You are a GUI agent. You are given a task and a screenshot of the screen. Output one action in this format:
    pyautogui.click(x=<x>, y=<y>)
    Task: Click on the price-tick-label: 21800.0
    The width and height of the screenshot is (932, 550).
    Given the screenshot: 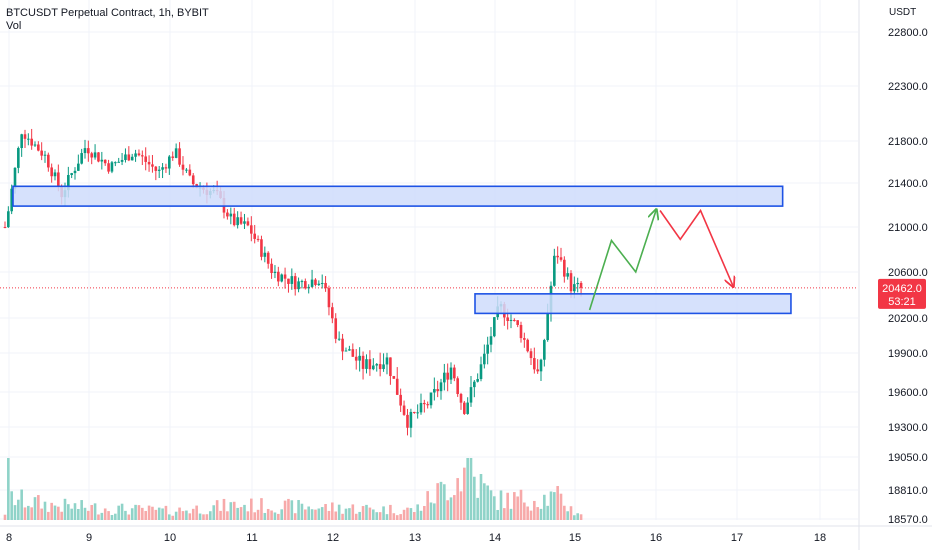 What is the action you would take?
    pyautogui.click(x=908, y=142)
    